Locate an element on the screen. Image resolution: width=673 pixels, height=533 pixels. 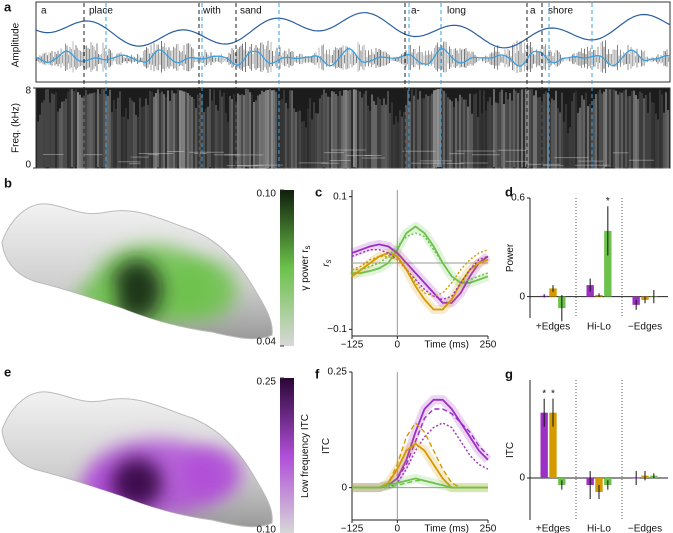
y-axis-label-text: r is located at coordinates (326, 265).